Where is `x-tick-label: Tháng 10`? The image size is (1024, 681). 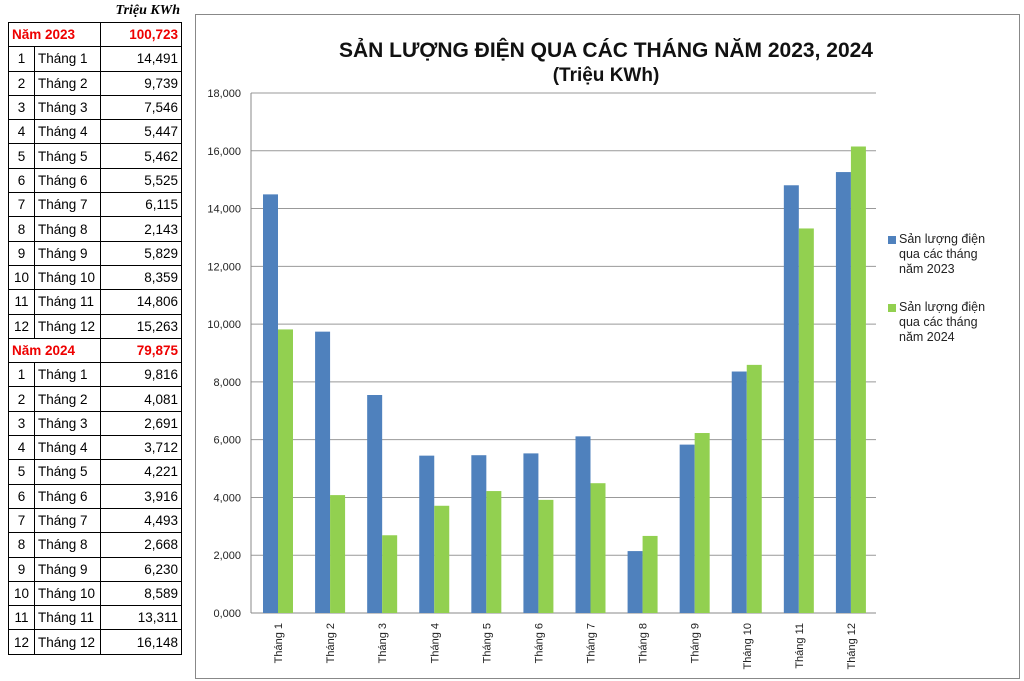 x-tick-label: Tháng 10 is located at coordinates (748, 646).